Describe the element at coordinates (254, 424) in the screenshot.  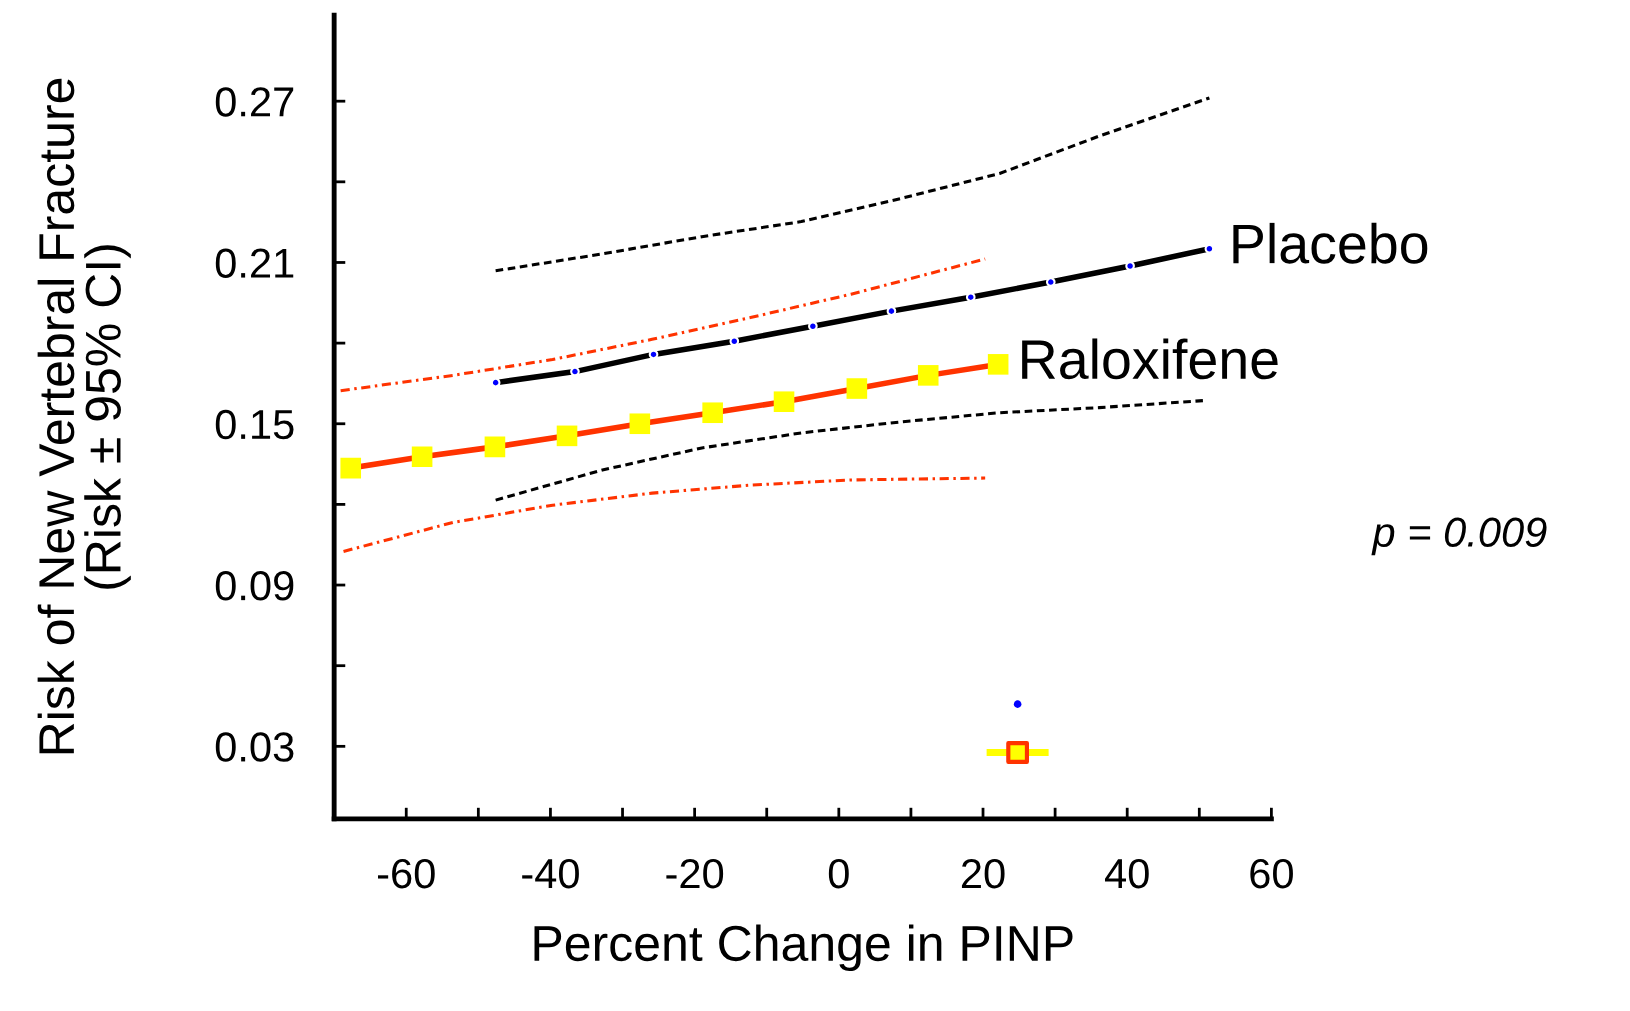
I see `y-tick-label: 0.15` at that location.